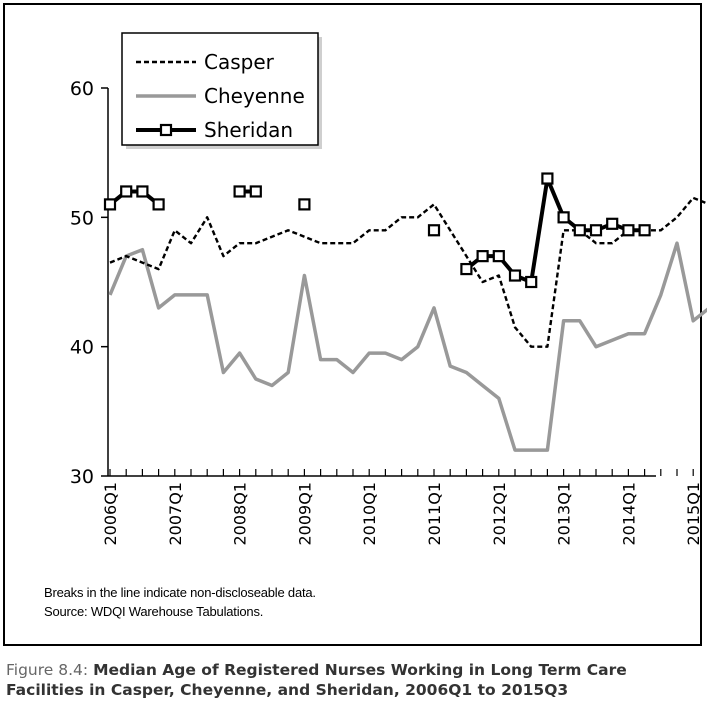 The width and height of the screenshot is (707, 711). What do you see at coordinates (240, 514) in the screenshot?
I see `x-tick-label: 2008Q1` at bounding box center [240, 514].